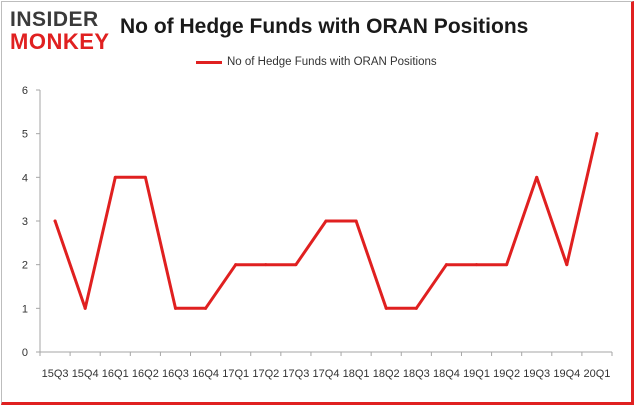 Image resolution: width=637 pixels, height=408 pixels. Describe the element at coordinates (324, 26) in the screenshot. I see `chart-title: No of Hedge Funds with ORAN Positions` at that location.